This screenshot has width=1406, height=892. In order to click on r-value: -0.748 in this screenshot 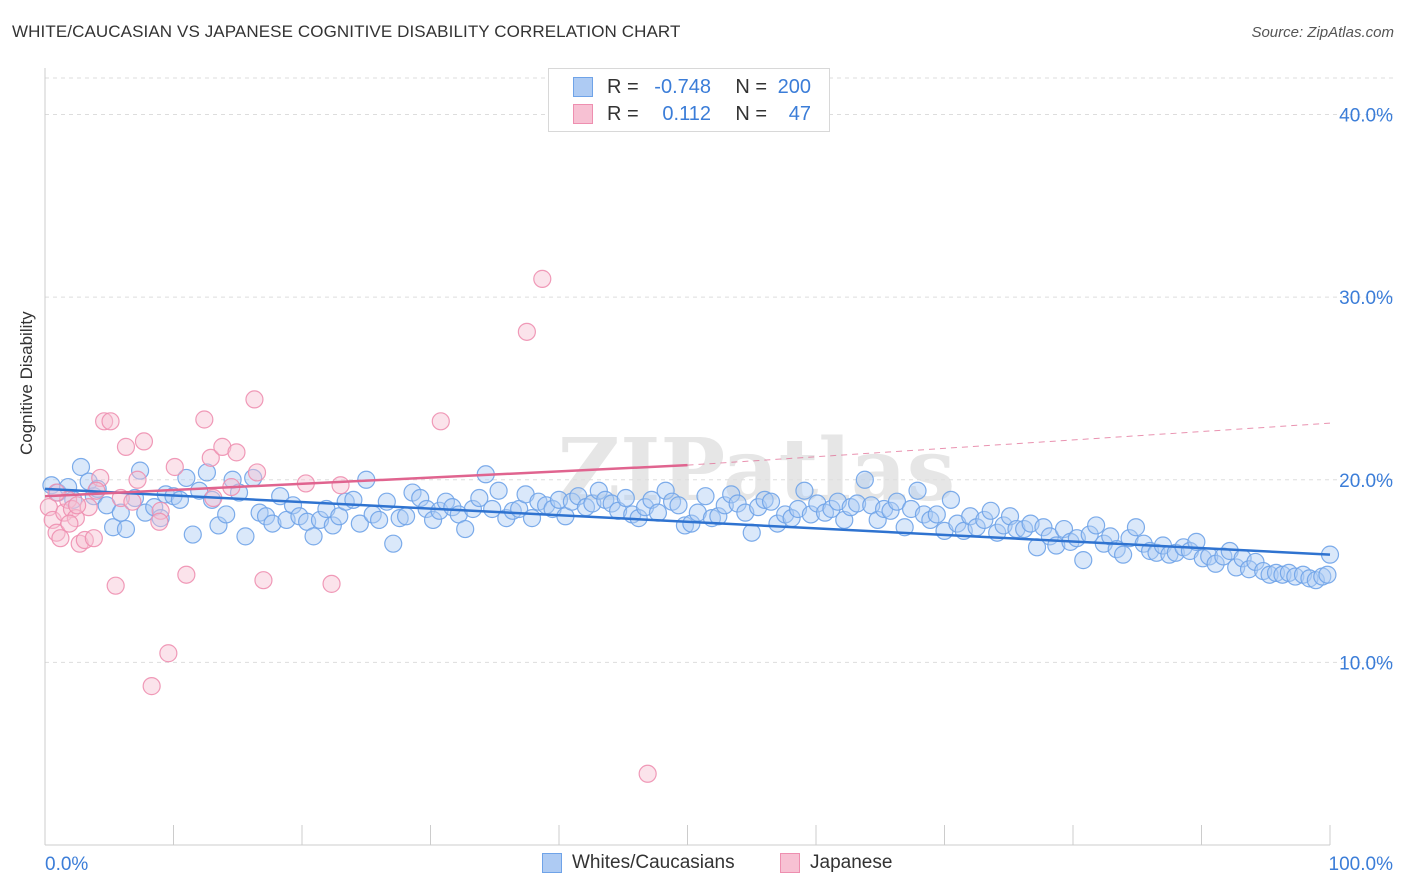, I will do `click(682, 86)`.